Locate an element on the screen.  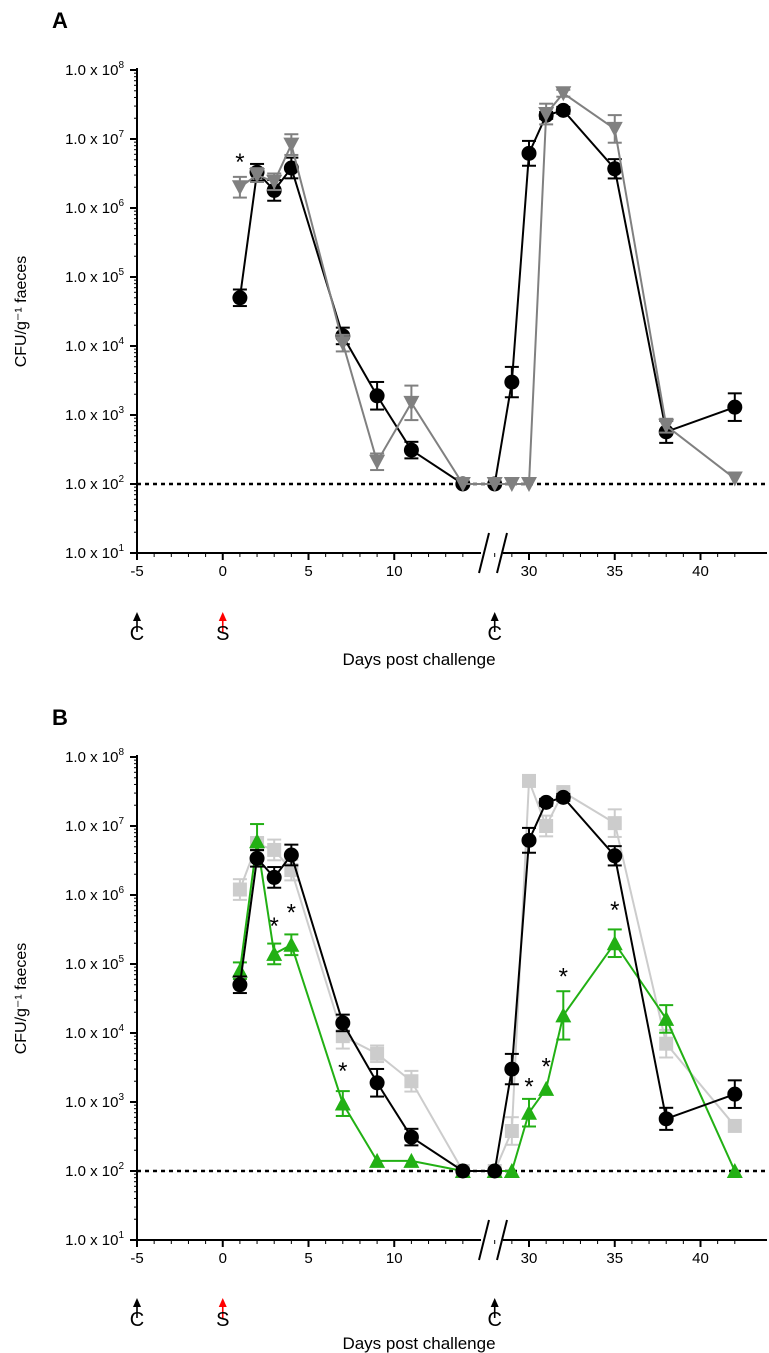
panel-label: A is located at coordinates (60, 20).